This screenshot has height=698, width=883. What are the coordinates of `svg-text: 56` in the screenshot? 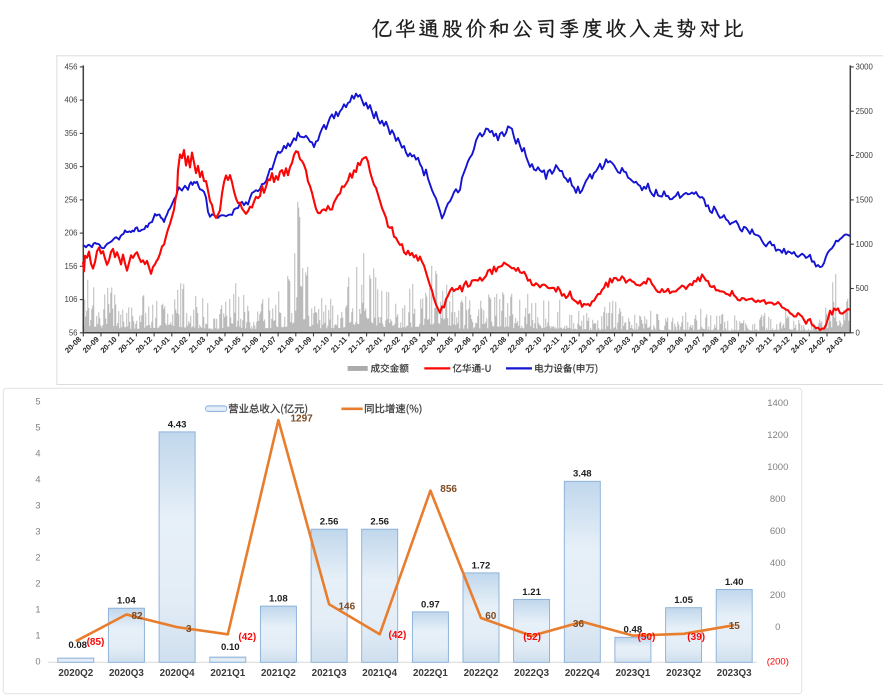 It's located at (73, 332).